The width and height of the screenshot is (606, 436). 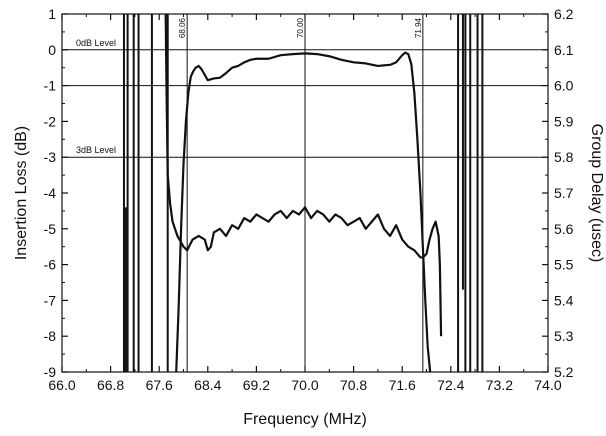 What do you see at coordinates (50, 86) in the screenshot?
I see `y-left-tick-label: -1` at bounding box center [50, 86].